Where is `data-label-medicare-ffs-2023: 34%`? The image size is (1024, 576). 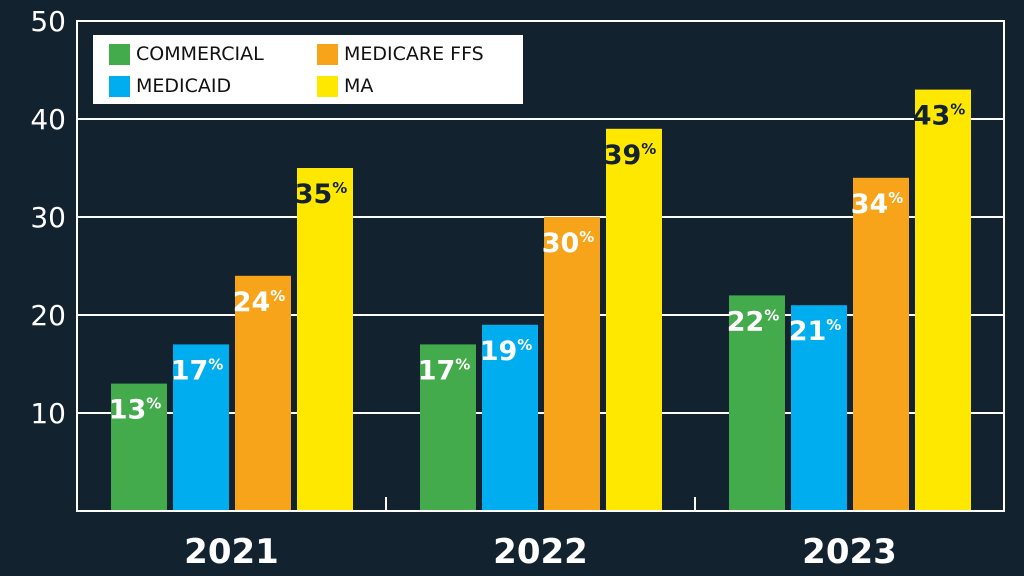
data-label-medicare-ffs-2023: 34% is located at coordinates (877, 204).